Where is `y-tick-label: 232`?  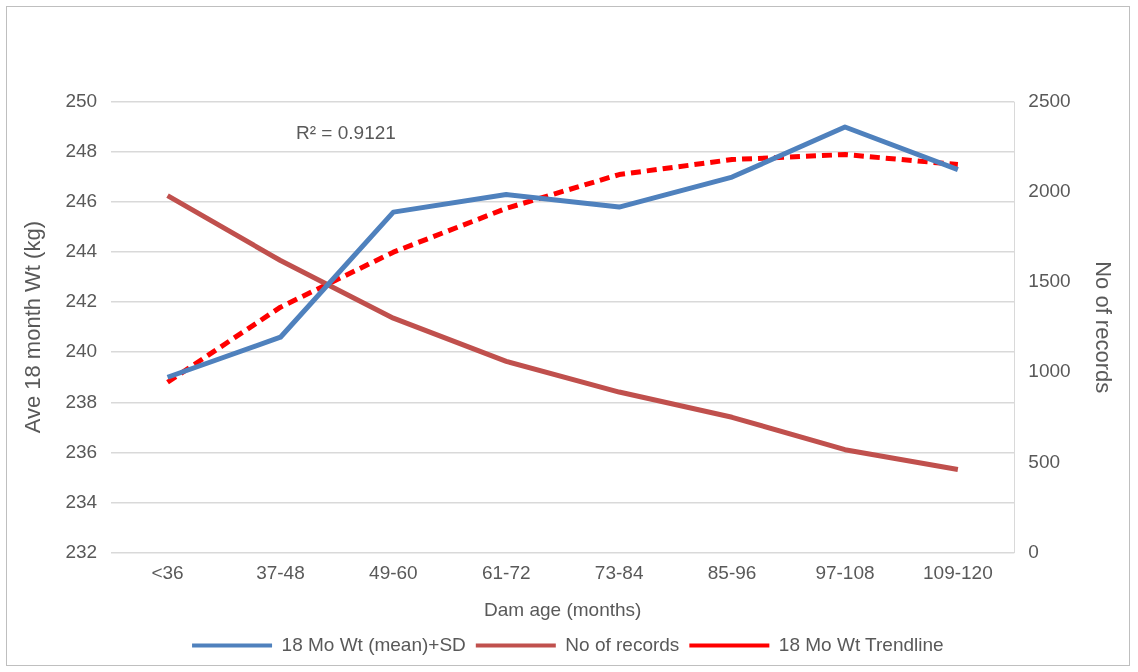
y-tick-label: 232 is located at coordinates (81, 551).